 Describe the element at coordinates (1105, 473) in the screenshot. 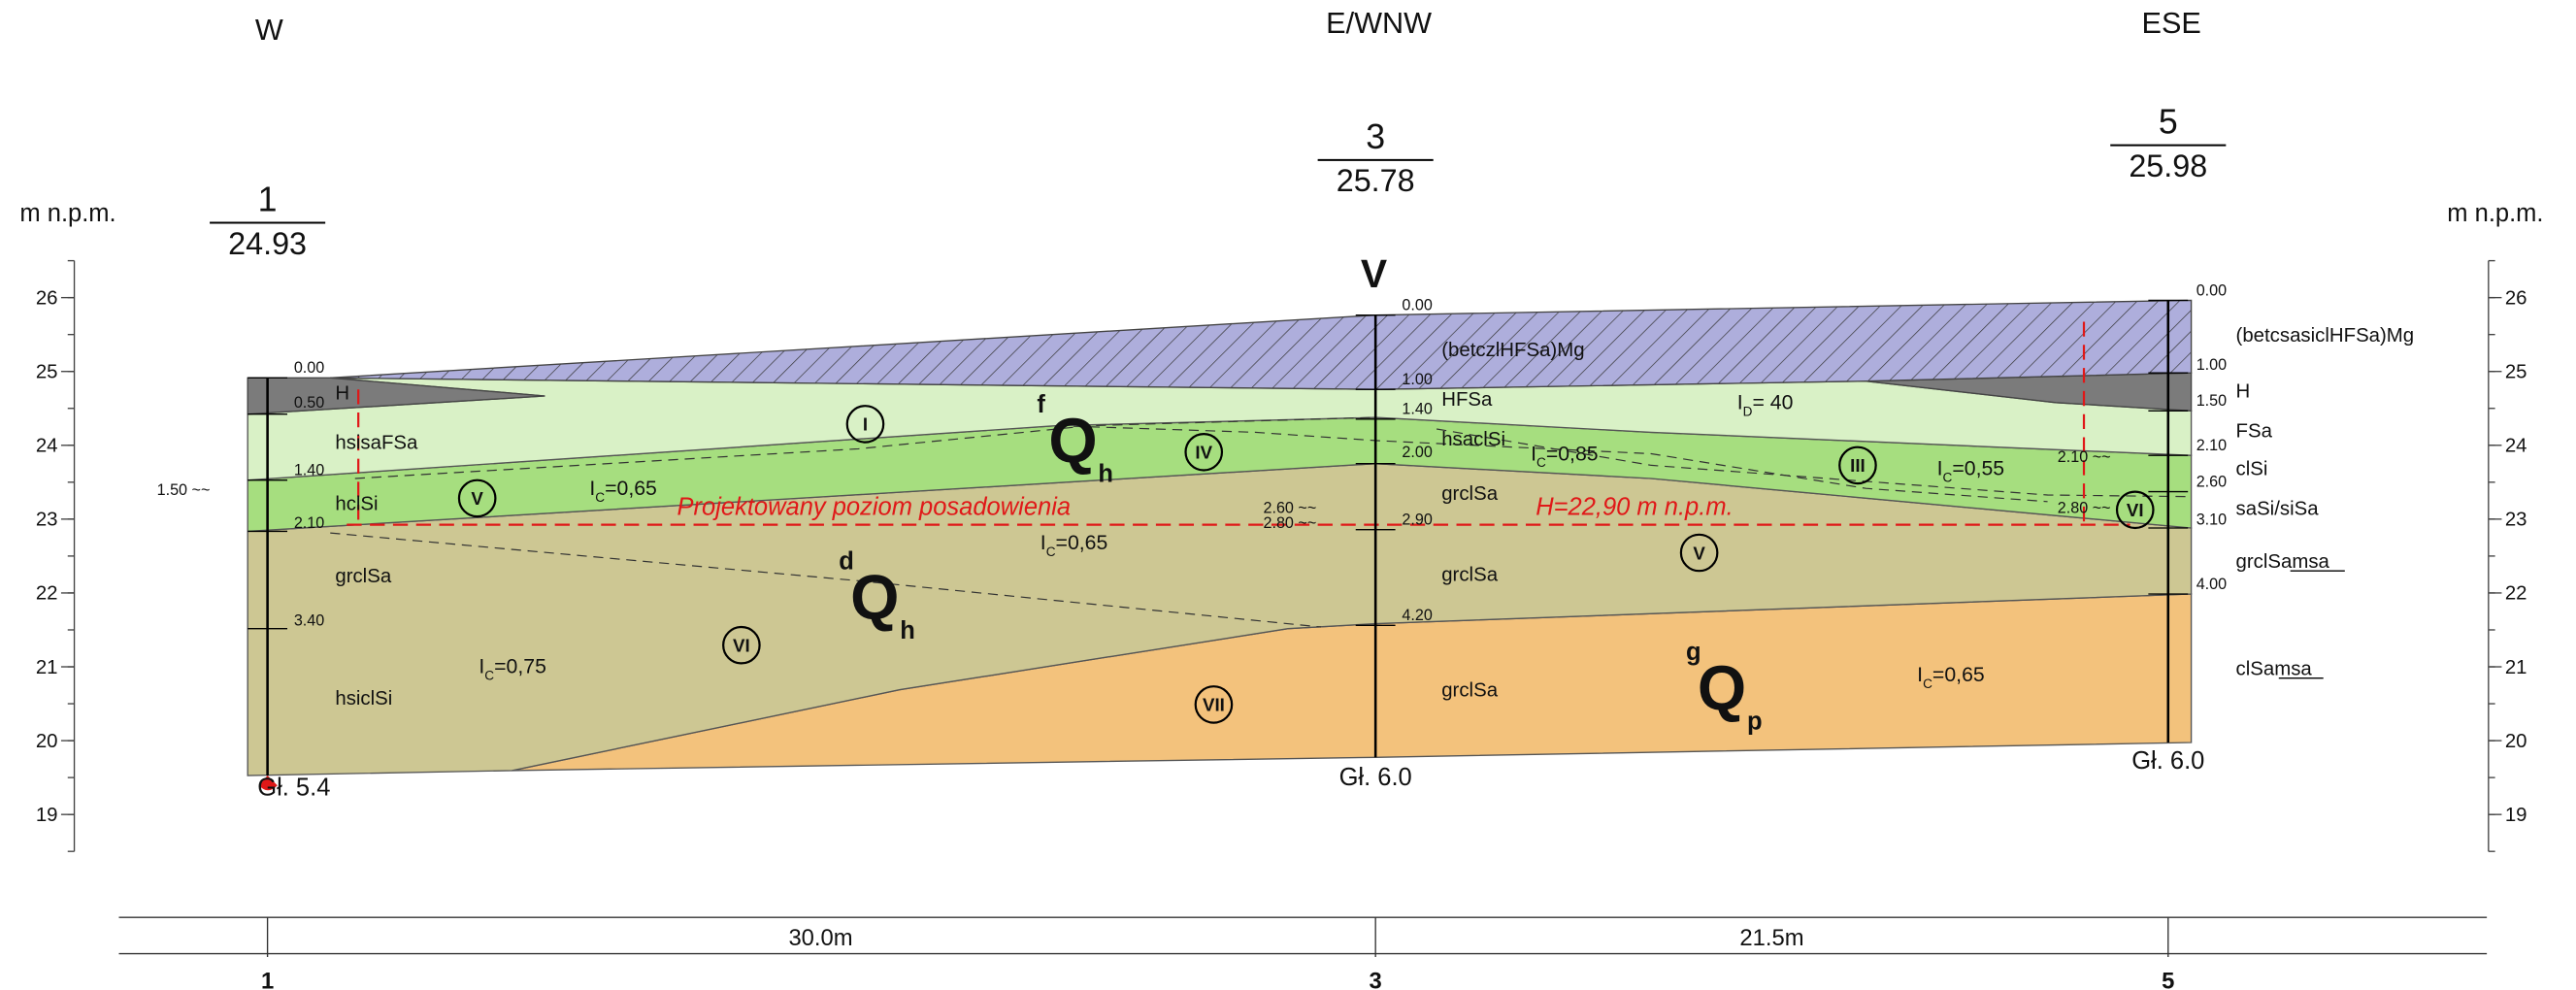

I see `strat-sub: h` at that location.